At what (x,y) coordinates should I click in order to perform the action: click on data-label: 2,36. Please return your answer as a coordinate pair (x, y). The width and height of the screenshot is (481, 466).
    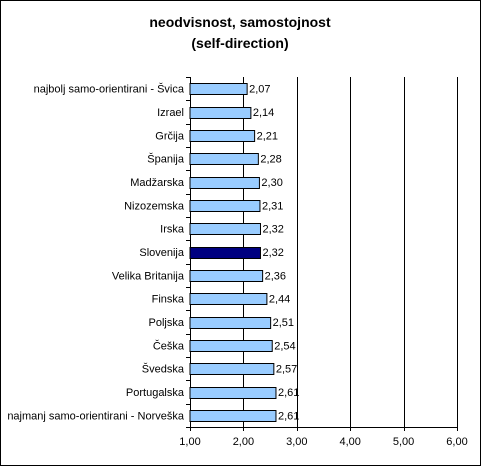
    Looking at the image, I should click on (275, 276).